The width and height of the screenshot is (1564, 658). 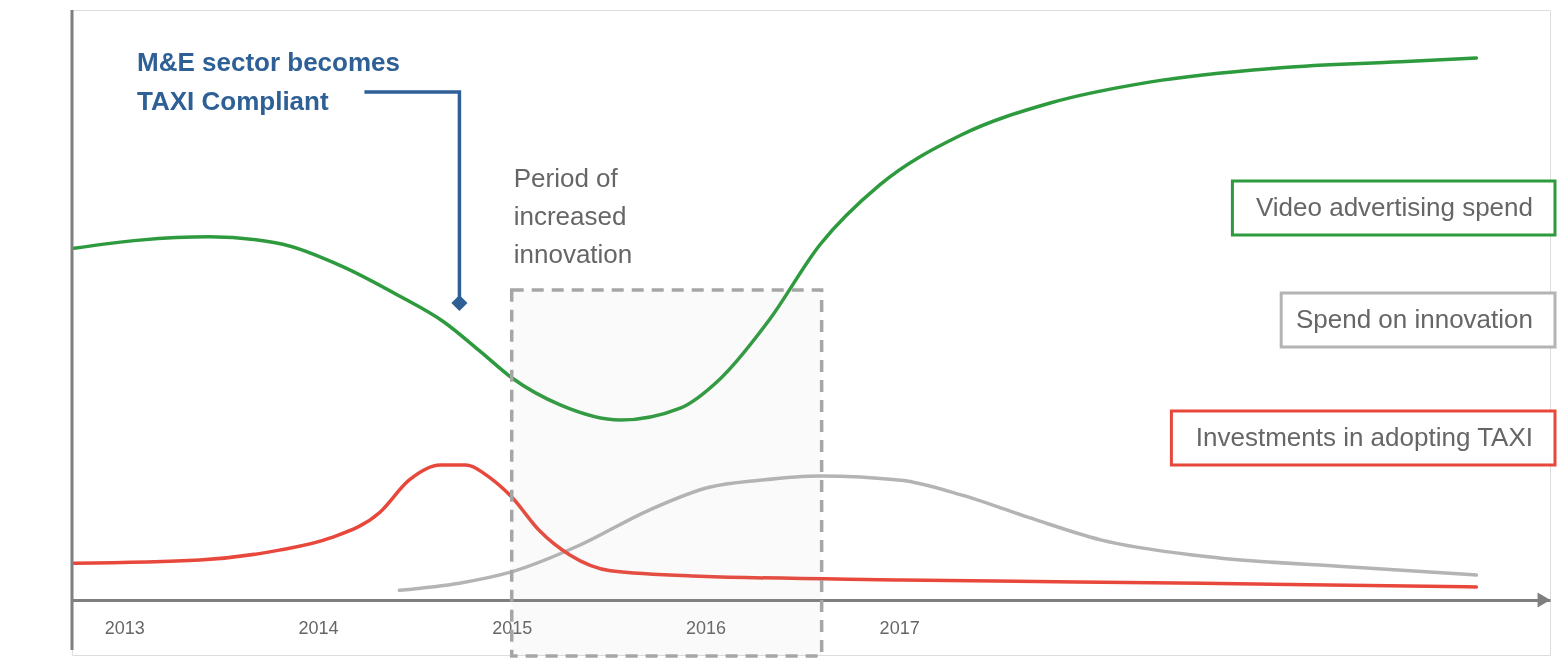 I want to click on x-tick-label: 2017, so click(x=899, y=628).